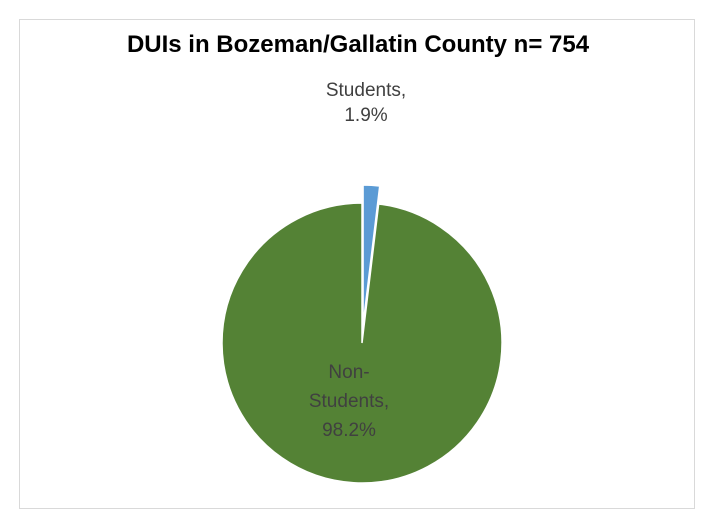  I want to click on pie-slice-students, so click(371, 255).